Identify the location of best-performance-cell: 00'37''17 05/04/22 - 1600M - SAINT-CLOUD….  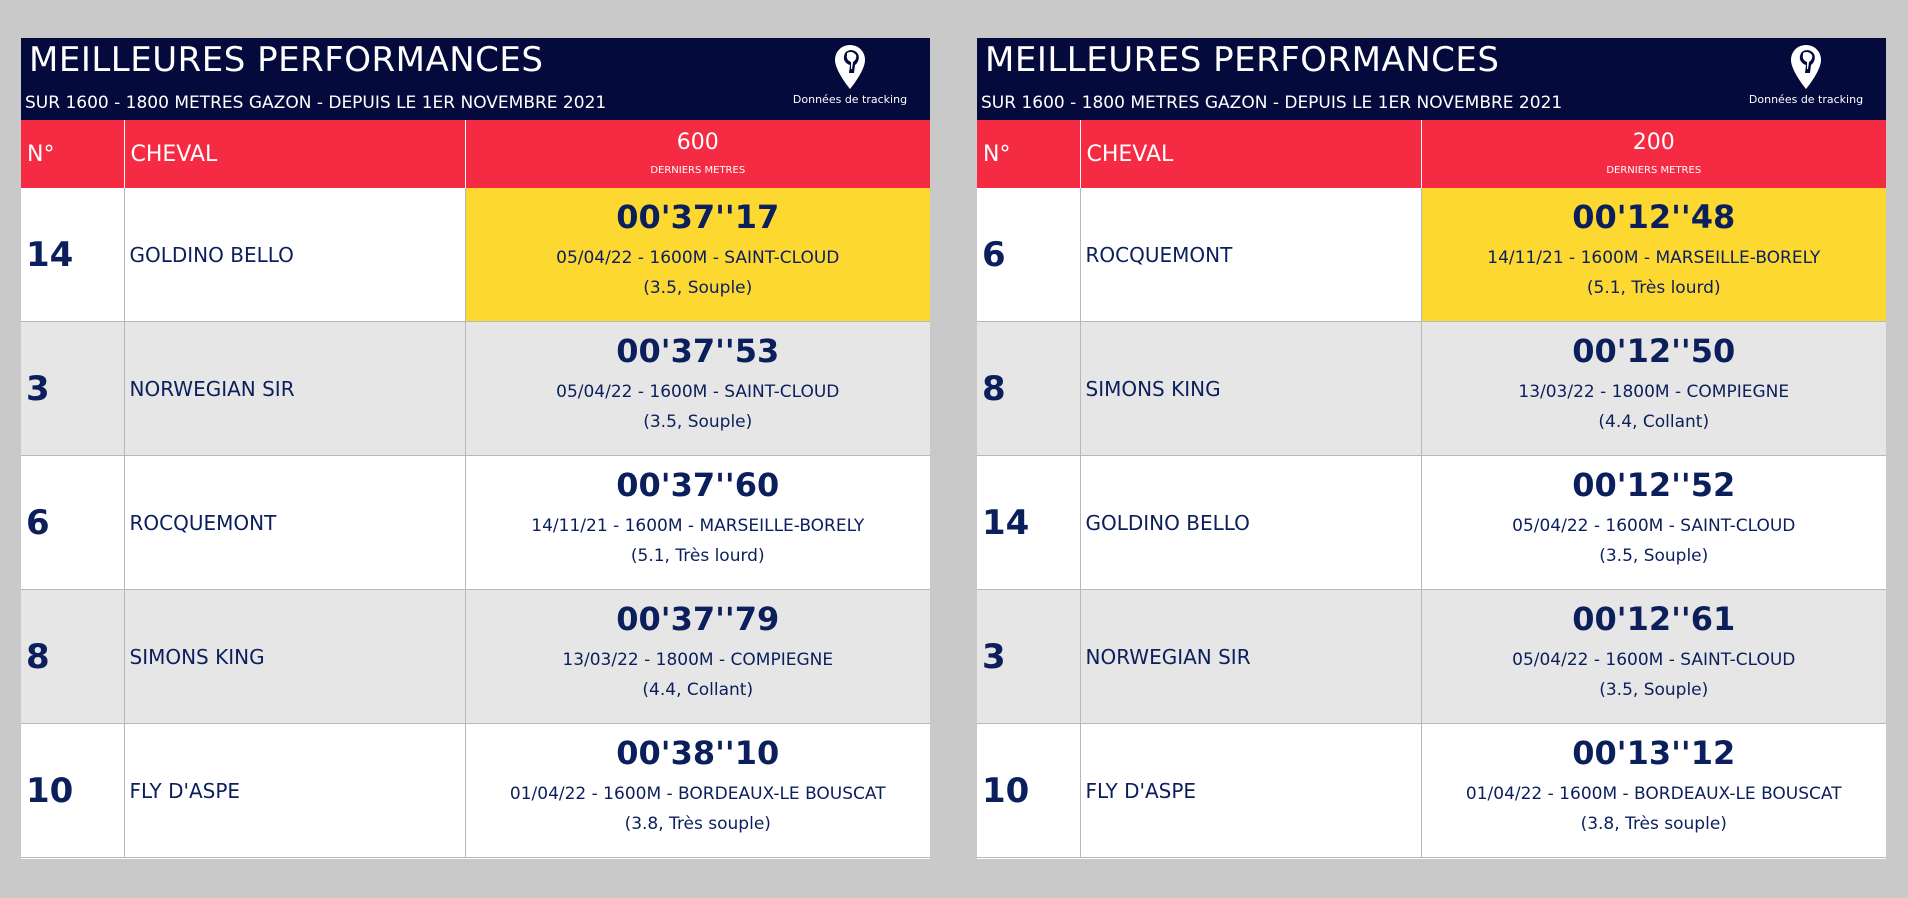
(697, 255).